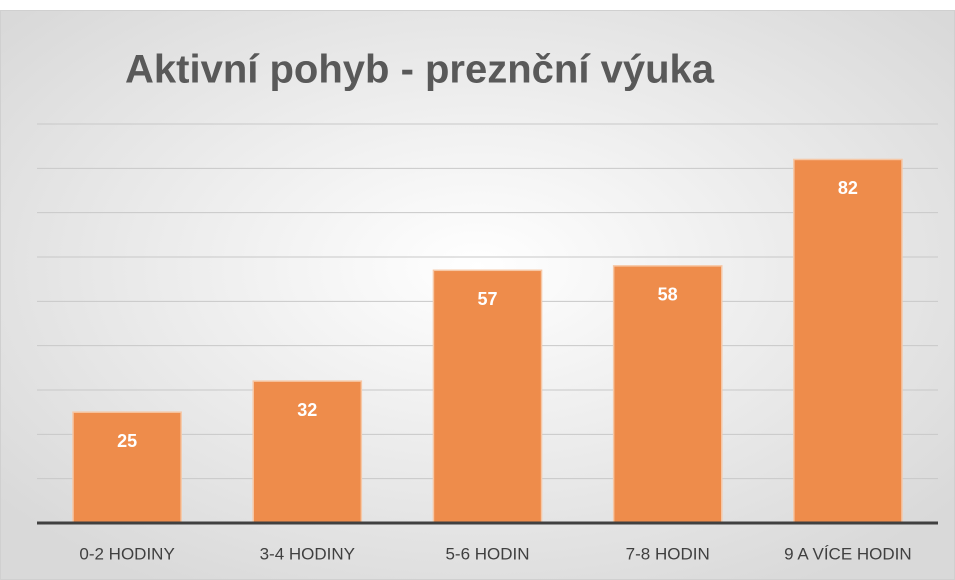 The width and height of the screenshot is (955, 580). I want to click on value-label: 32, so click(307, 410).